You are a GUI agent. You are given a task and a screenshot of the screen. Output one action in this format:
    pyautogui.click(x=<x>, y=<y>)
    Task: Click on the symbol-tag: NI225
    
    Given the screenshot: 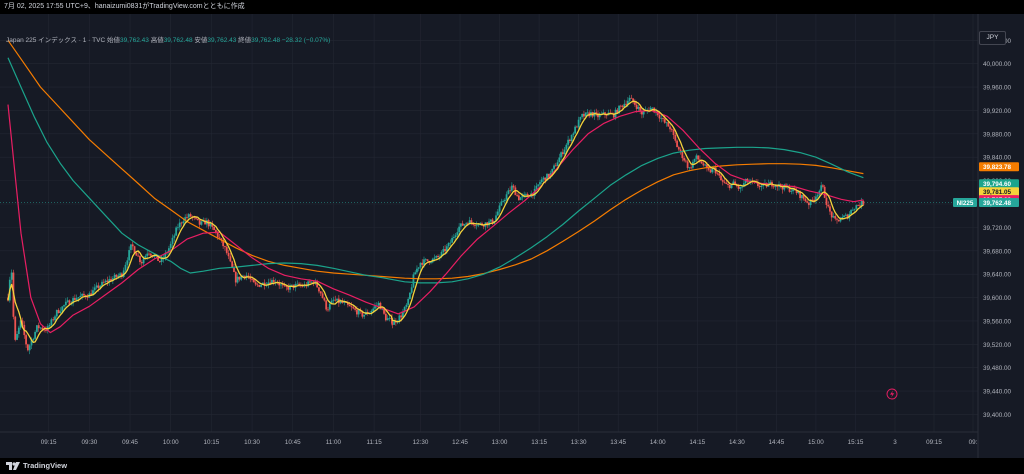 What is the action you would take?
    pyautogui.click(x=965, y=203)
    